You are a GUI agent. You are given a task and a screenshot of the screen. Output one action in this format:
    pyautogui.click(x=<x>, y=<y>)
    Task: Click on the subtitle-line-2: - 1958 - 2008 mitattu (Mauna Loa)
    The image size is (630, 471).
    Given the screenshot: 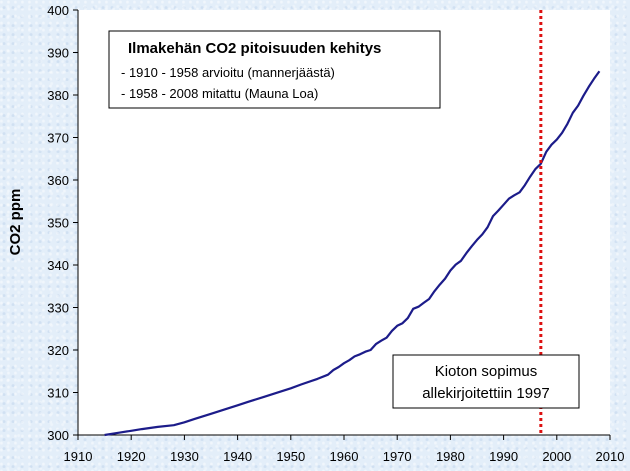 What is the action you would take?
    pyautogui.click(x=219, y=93)
    